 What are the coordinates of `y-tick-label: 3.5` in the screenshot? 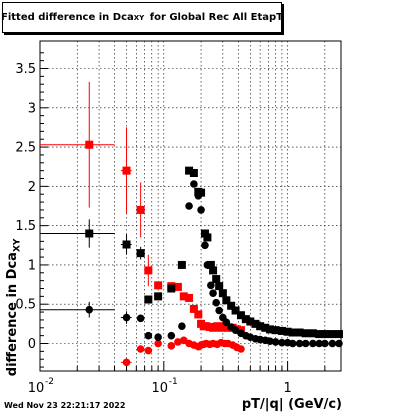 It's located at (25, 69).